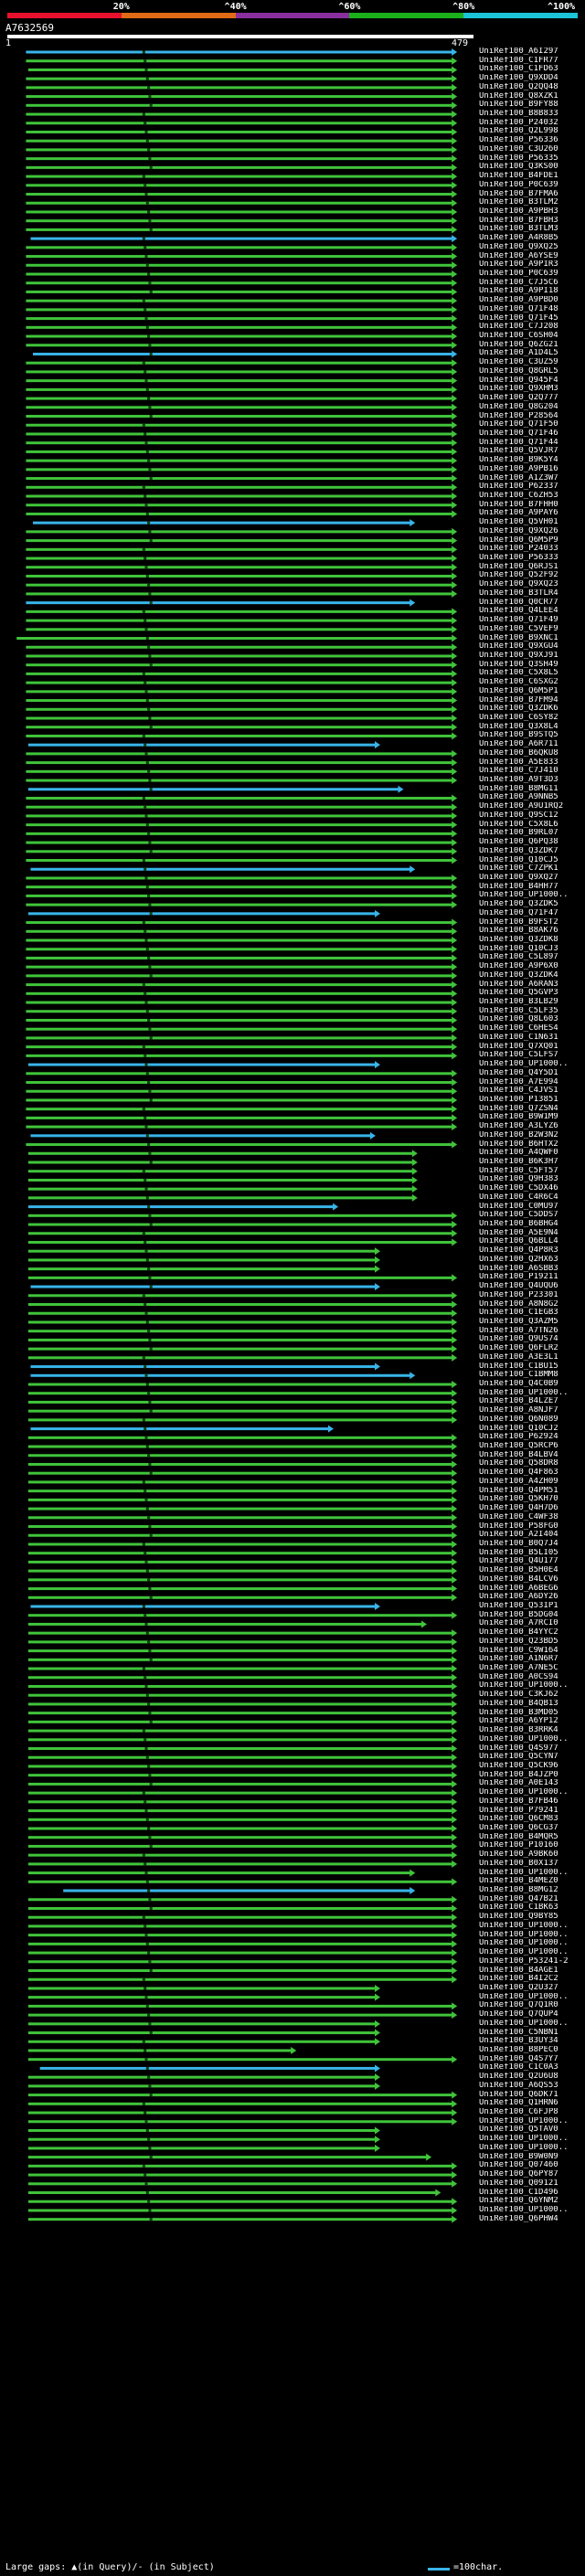 This screenshot has height=2576, width=585. What do you see at coordinates (518, 602) in the screenshot?
I see `hit-label: UniRef100_Q0CR77` at bounding box center [518, 602].